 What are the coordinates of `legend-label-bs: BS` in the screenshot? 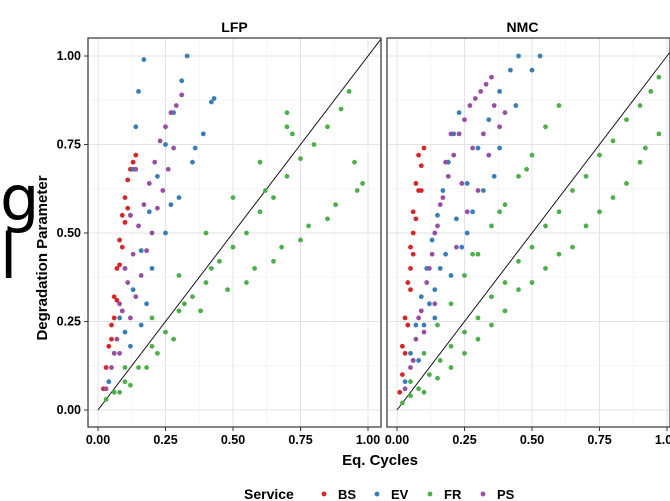 It's located at (347, 494).